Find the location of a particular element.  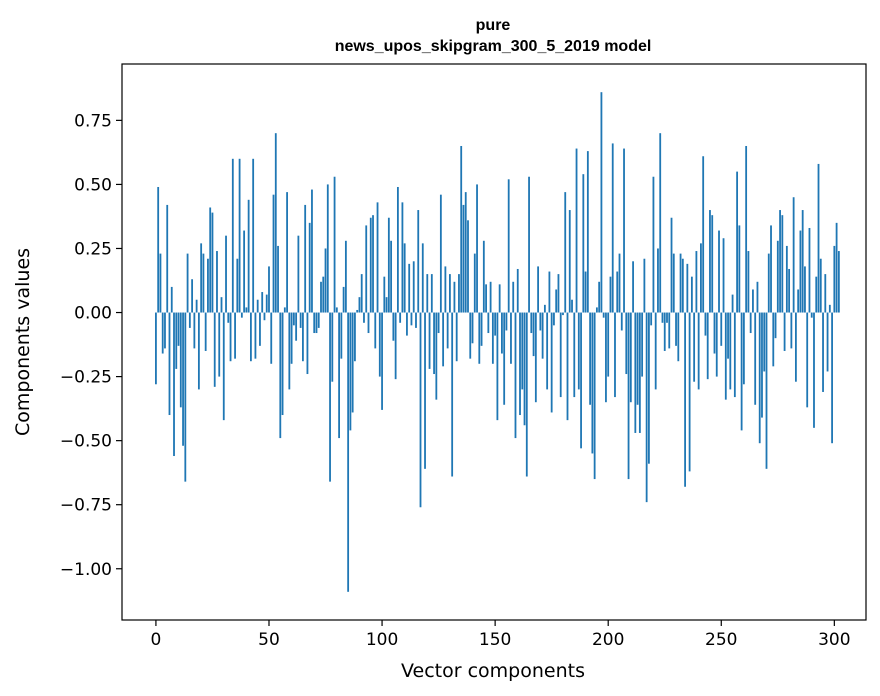

y-tick-label: −0.25 is located at coordinates (86, 378).